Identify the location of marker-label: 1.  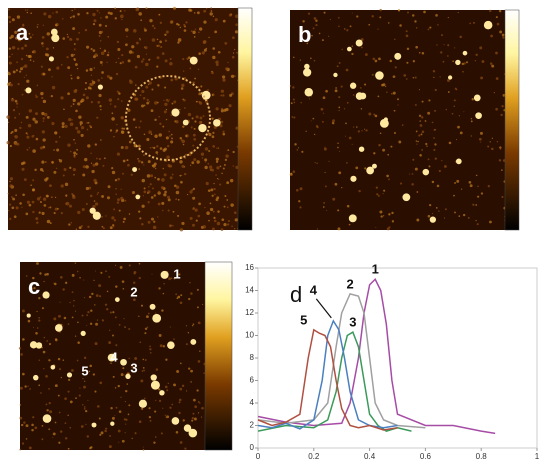
(176, 273).